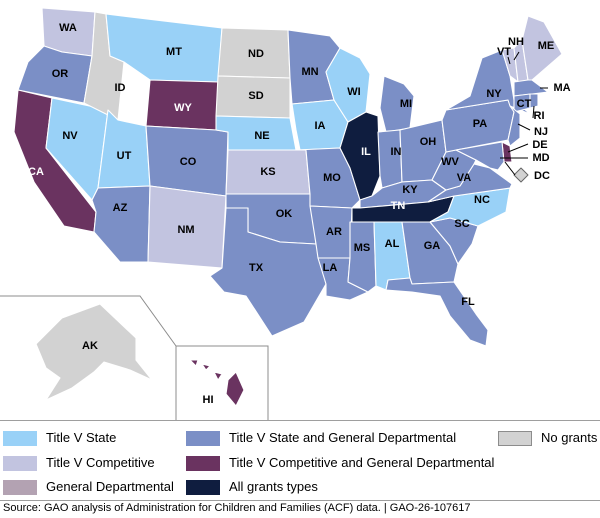 The width and height of the screenshot is (600, 518). I want to click on state-label-mi: MI, so click(406, 104).